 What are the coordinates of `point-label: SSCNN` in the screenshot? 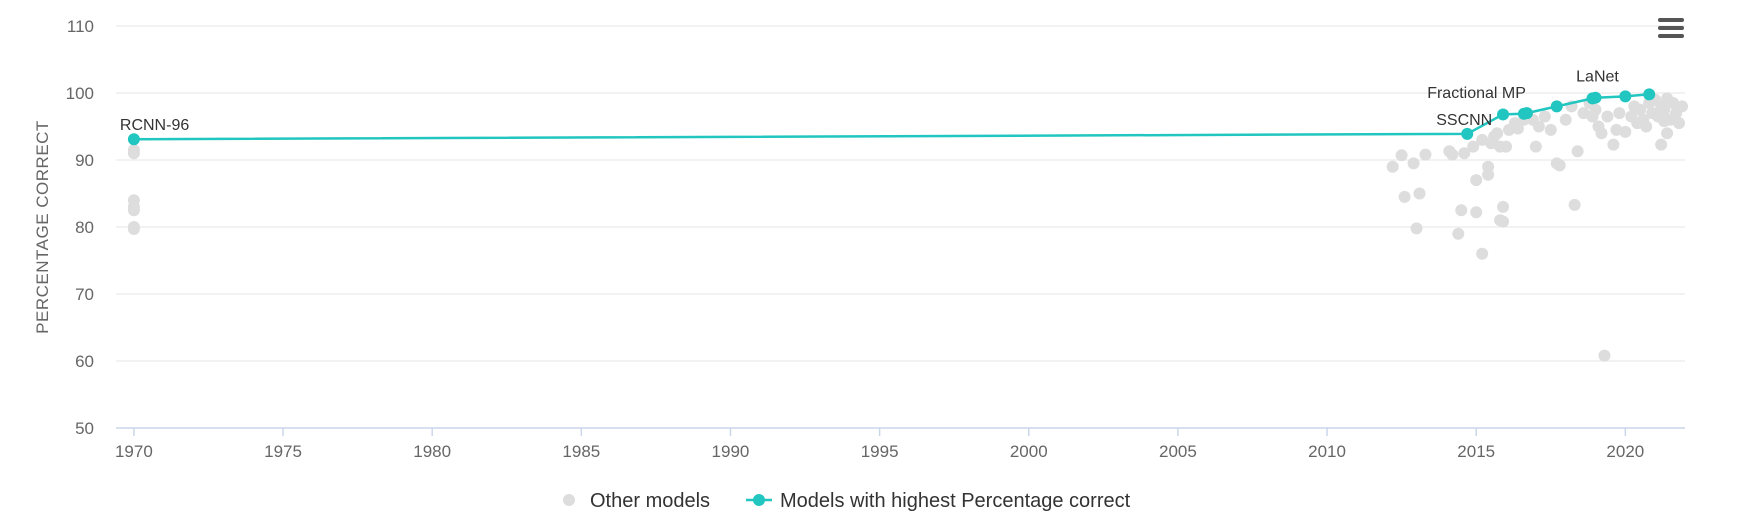 It's located at (1464, 120).